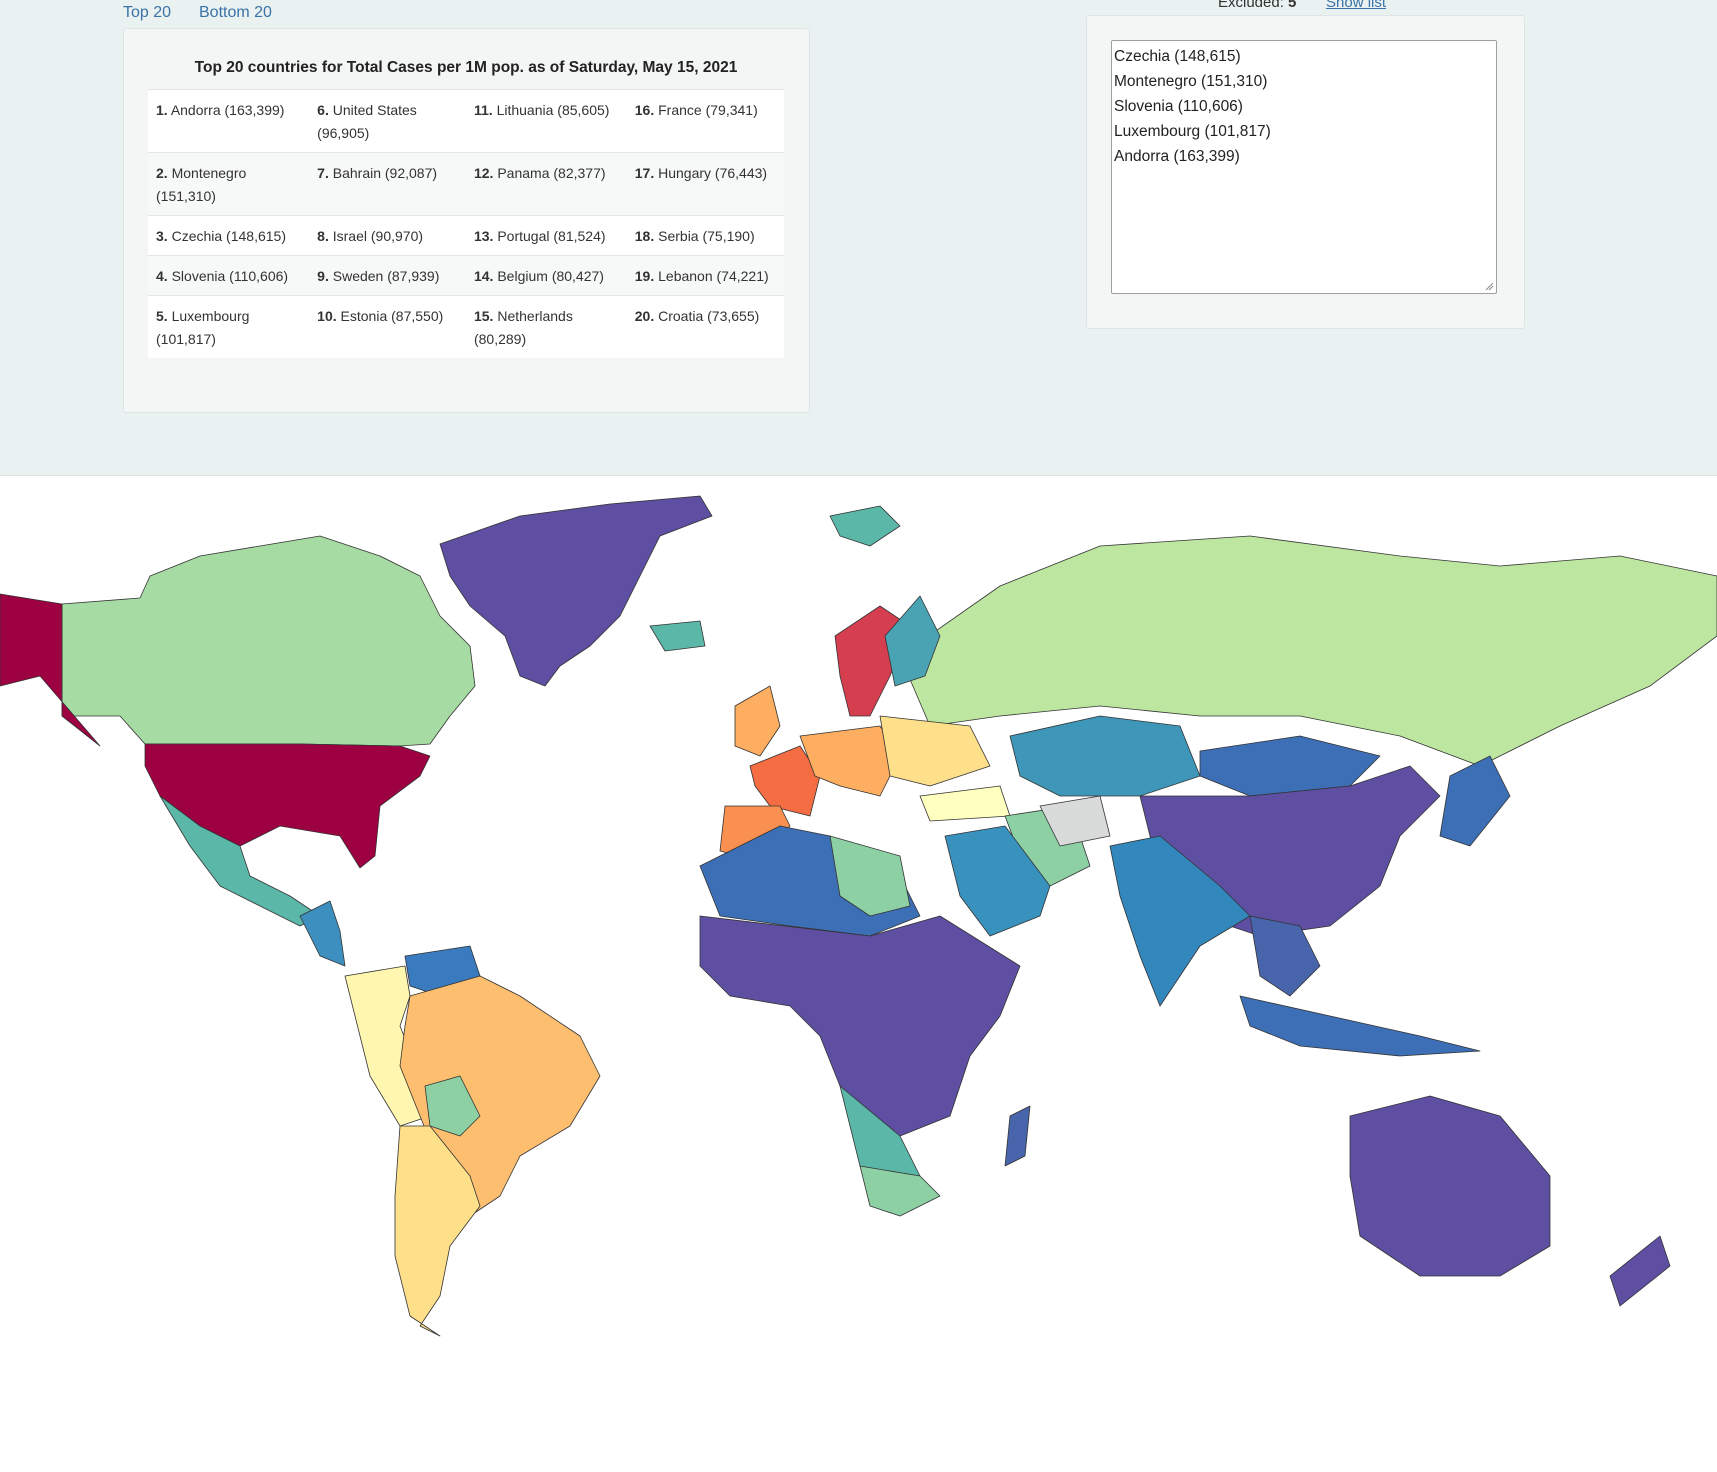 Image resolution: width=1717 pixels, height=1472 pixels. Describe the element at coordinates (644, 110) in the screenshot. I see `rank-number: 16.` at that location.